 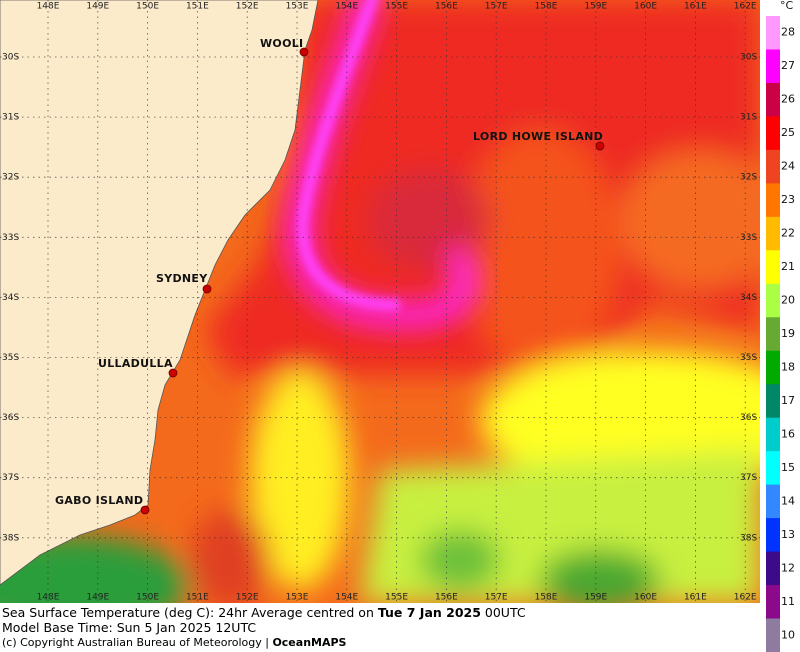 I want to click on colorbar-label: 11, so click(x=788, y=601).